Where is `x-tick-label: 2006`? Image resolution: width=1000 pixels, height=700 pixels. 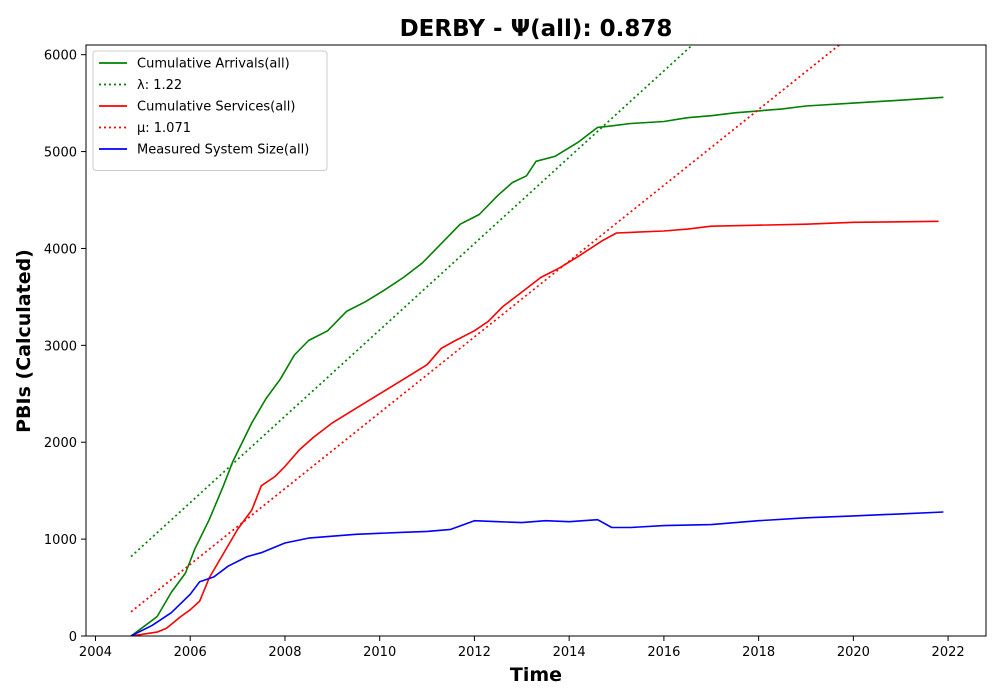
x-tick-label: 2006 is located at coordinates (190, 652).